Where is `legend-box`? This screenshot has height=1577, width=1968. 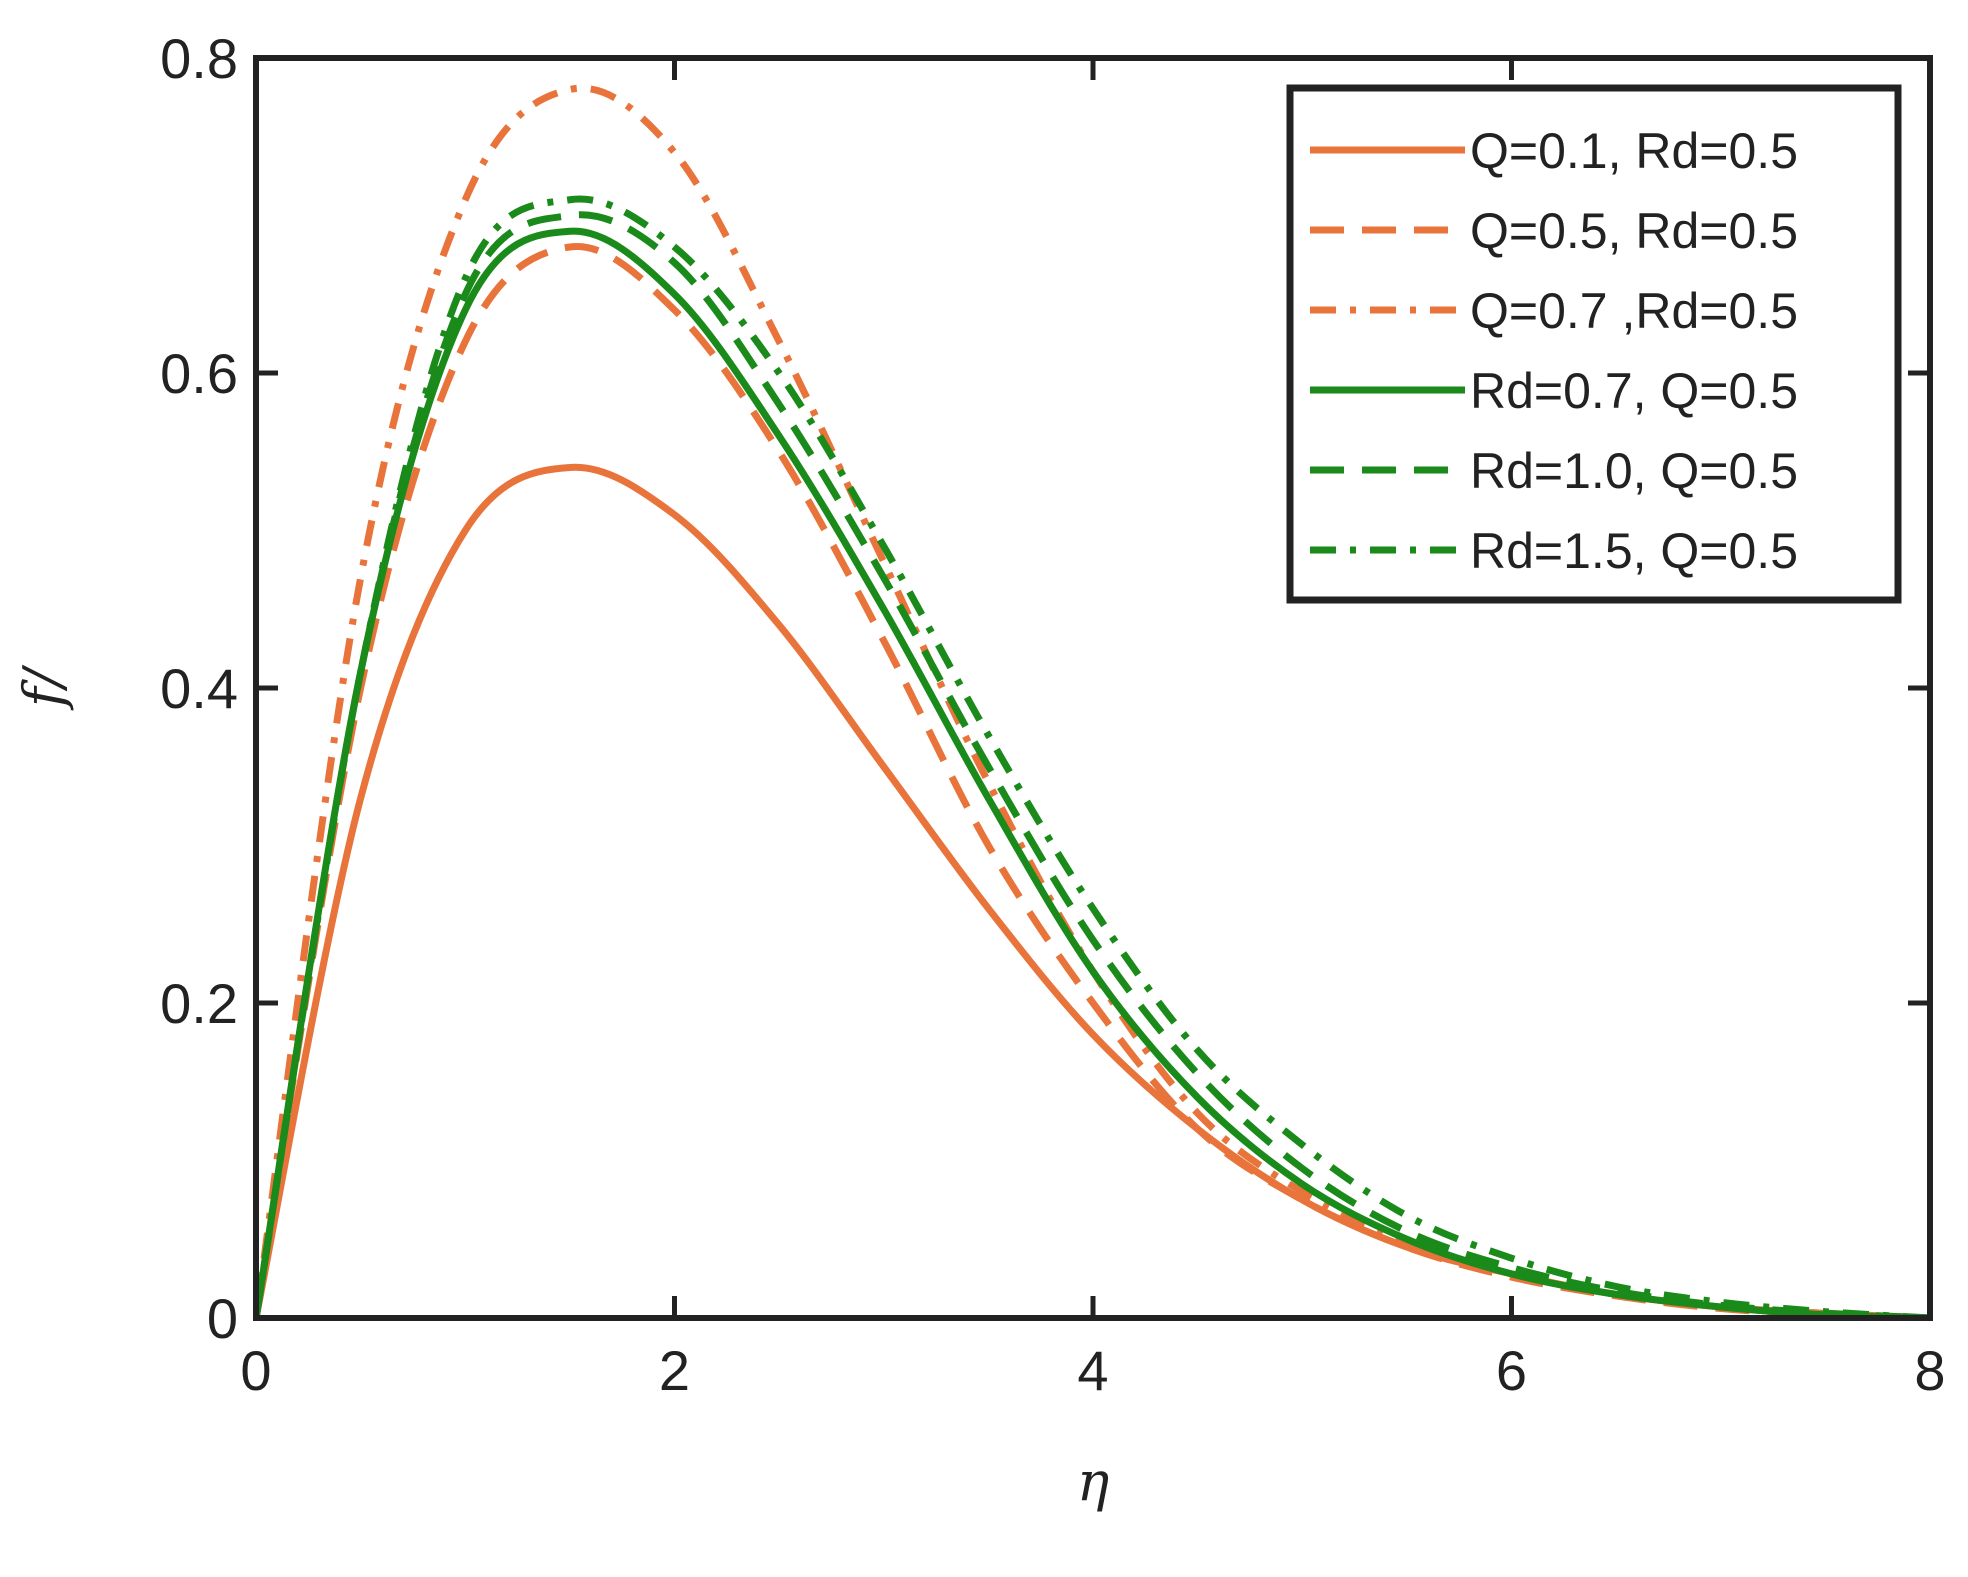
legend-box is located at coordinates (1594, 344).